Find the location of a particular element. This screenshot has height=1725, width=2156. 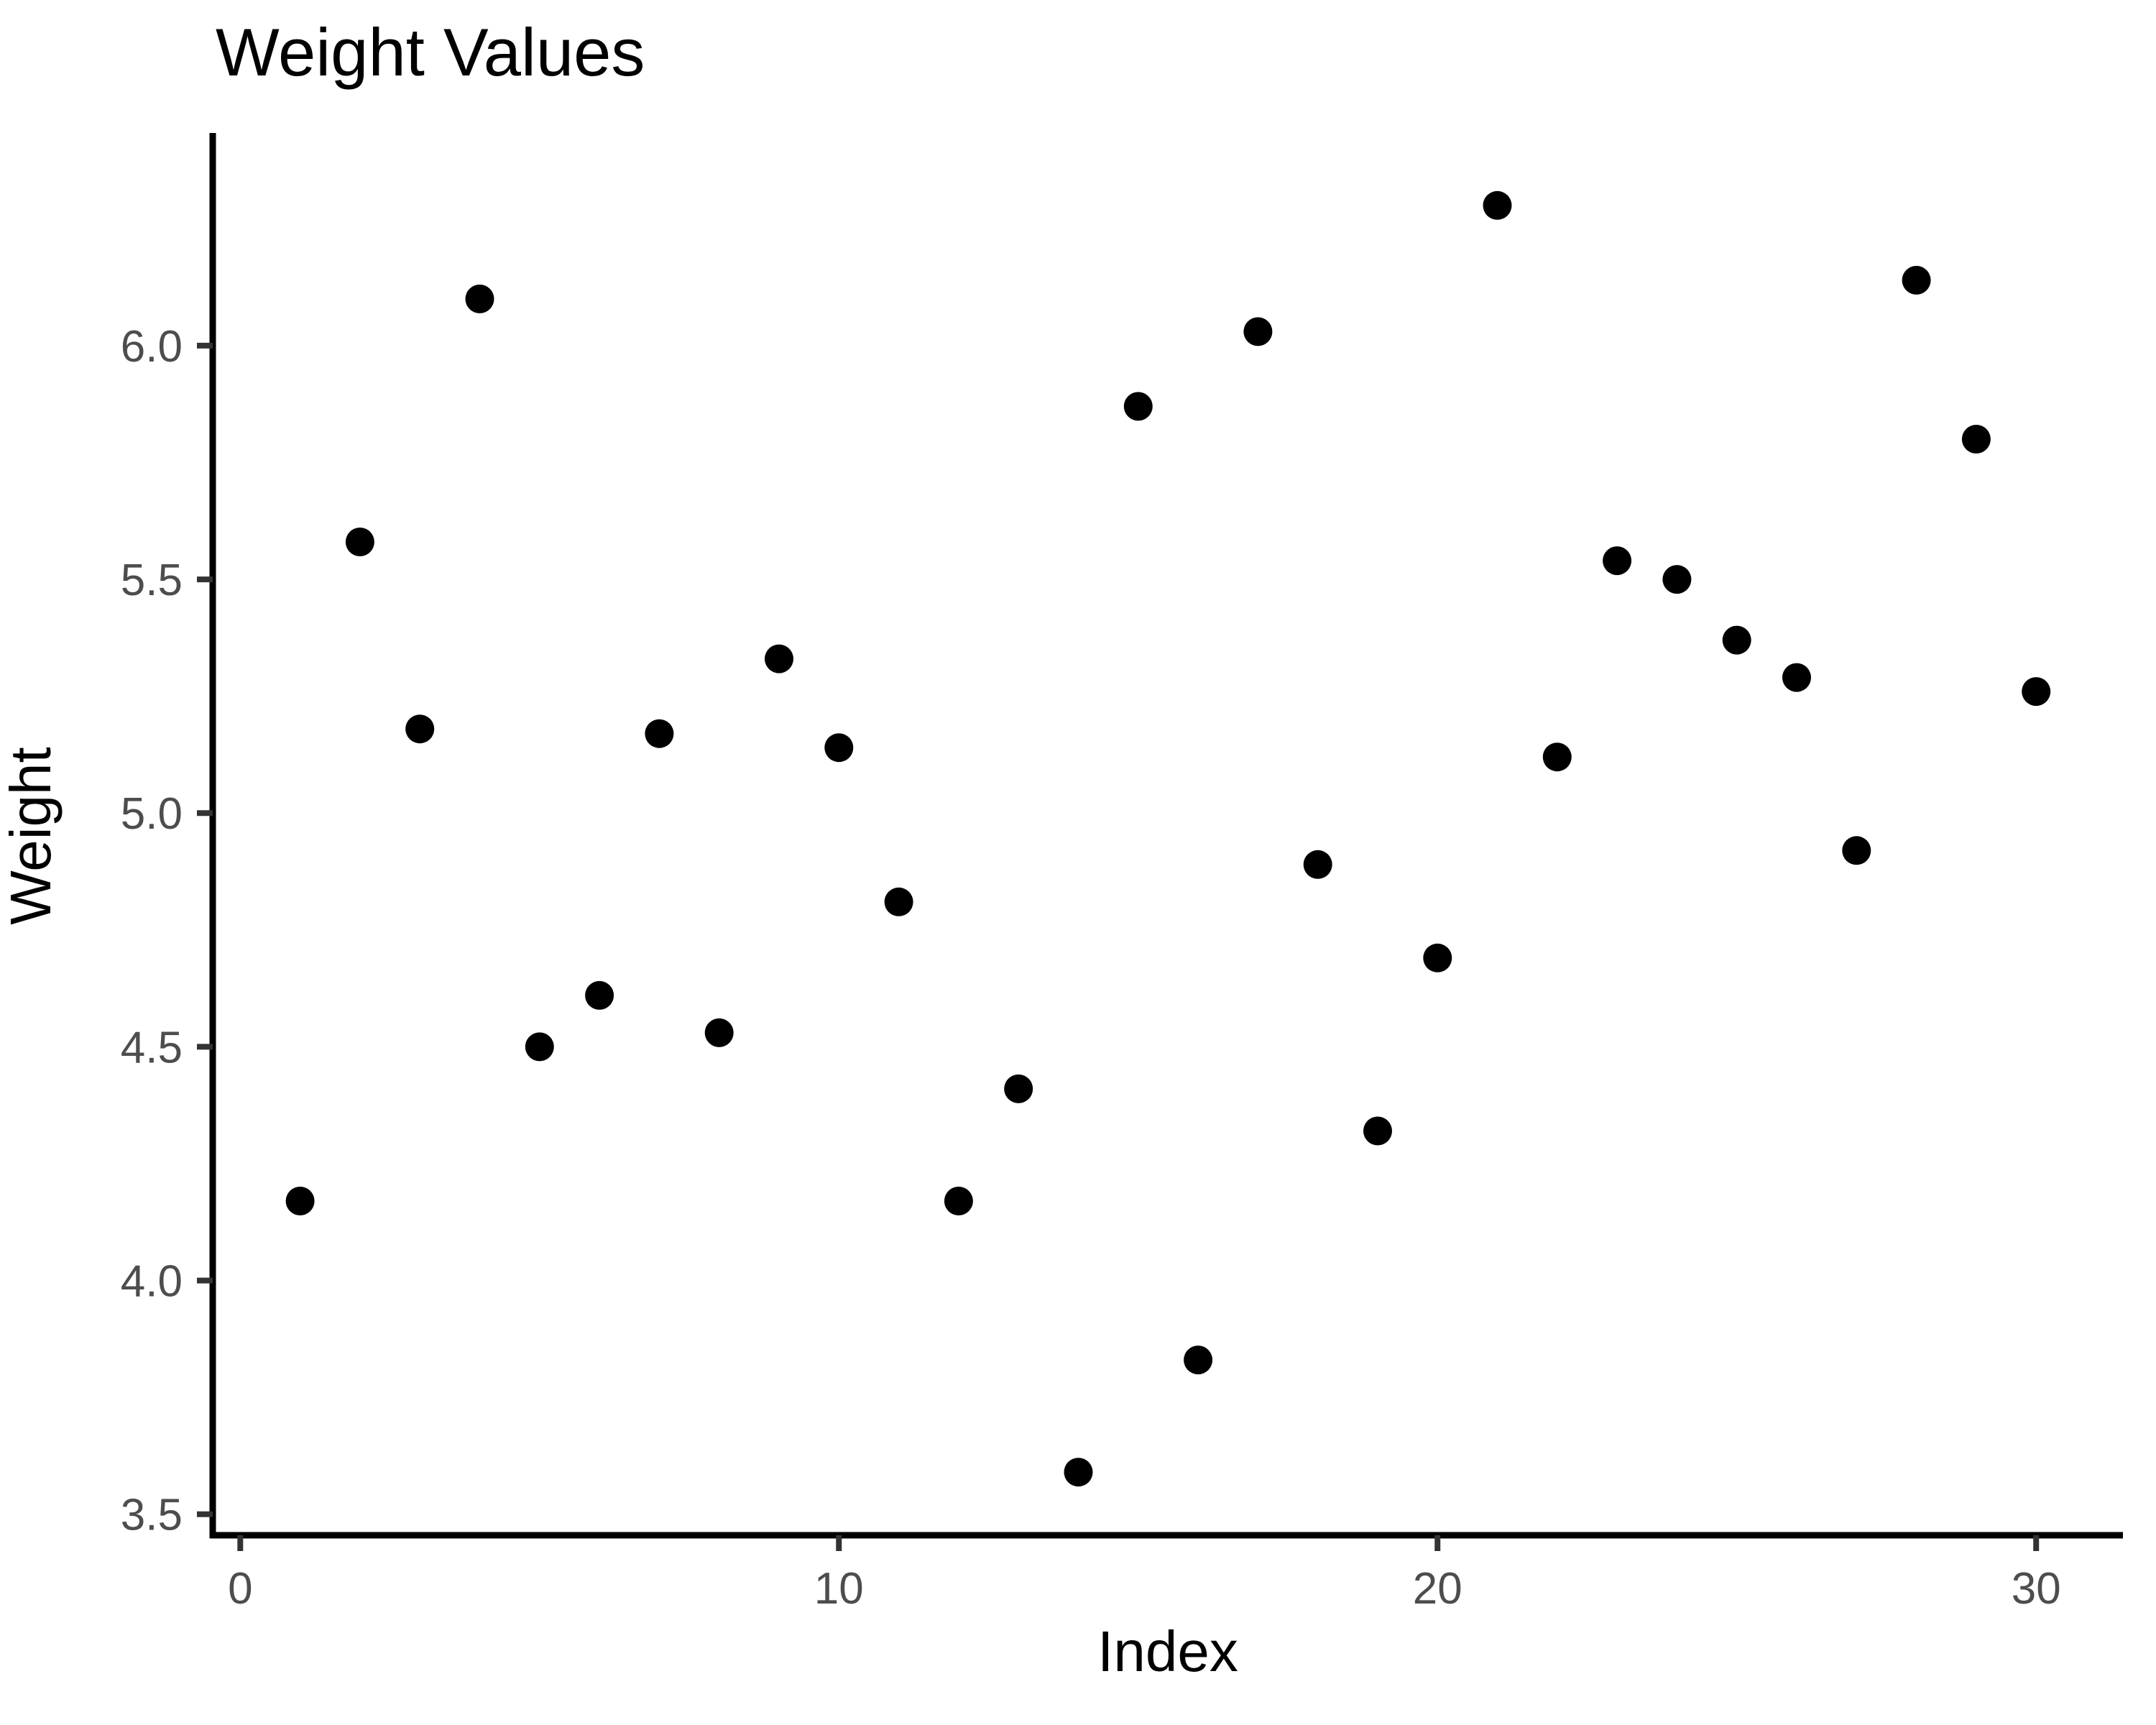

y-tick-label: 6.0 is located at coordinates (152, 347).